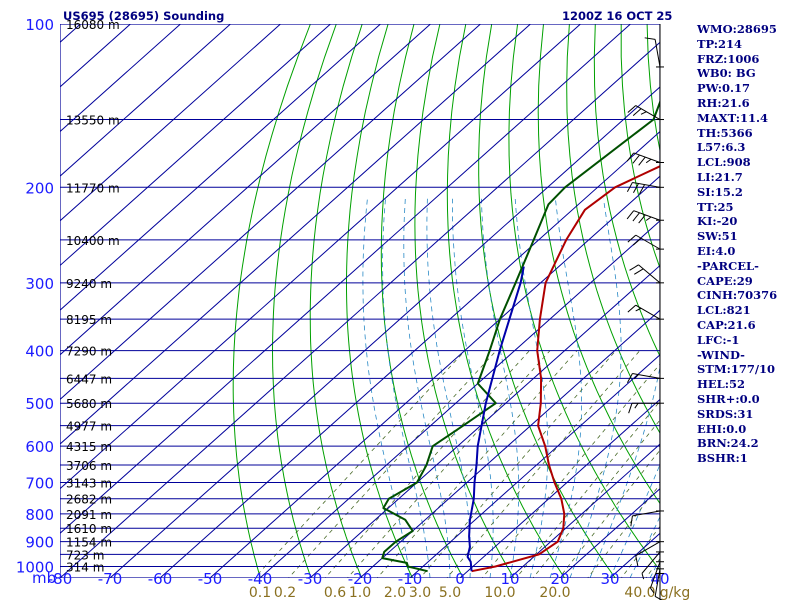 The width and height of the screenshot is (800, 600). What do you see at coordinates (736, 369) in the screenshot?
I see `stat-stm: STM:177/10` at bounding box center [736, 369].